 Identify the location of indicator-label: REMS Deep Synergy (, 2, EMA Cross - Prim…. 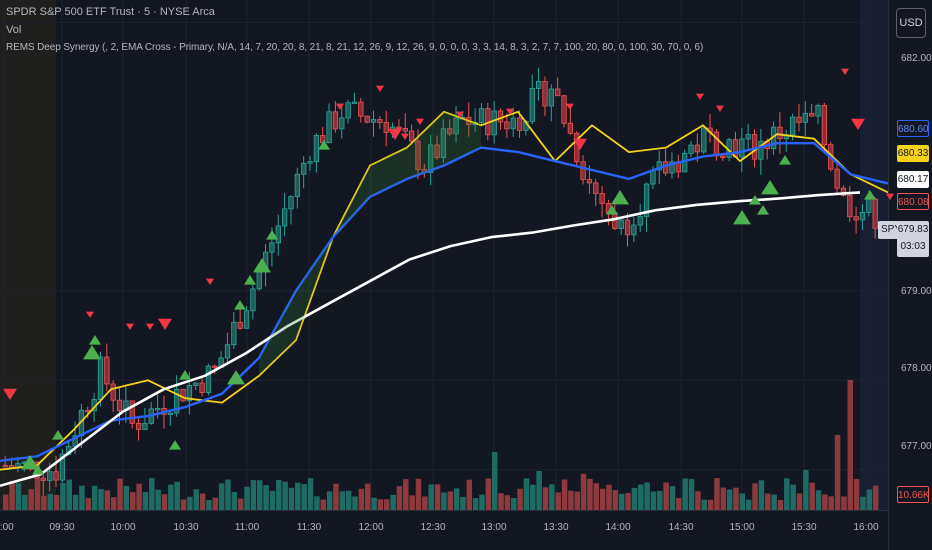
(355, 47).